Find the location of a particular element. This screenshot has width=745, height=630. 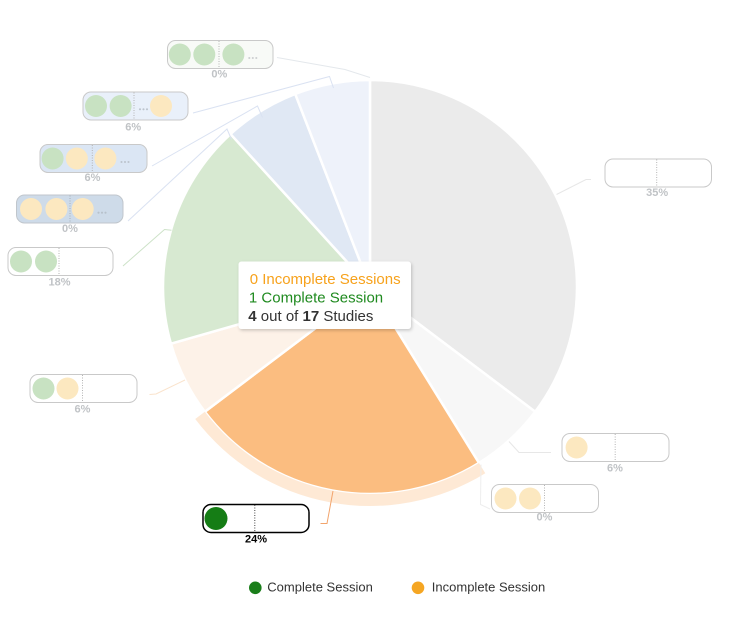

svg-text: 35% is located at coordinates (657, 193).